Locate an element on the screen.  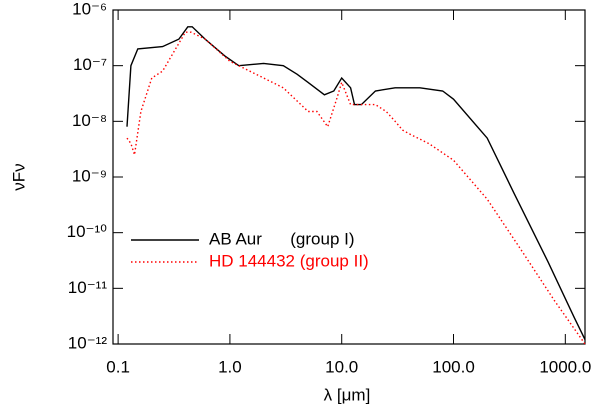
y-tick-label: 10⁻⁸ is located at coordinates (89, 120).